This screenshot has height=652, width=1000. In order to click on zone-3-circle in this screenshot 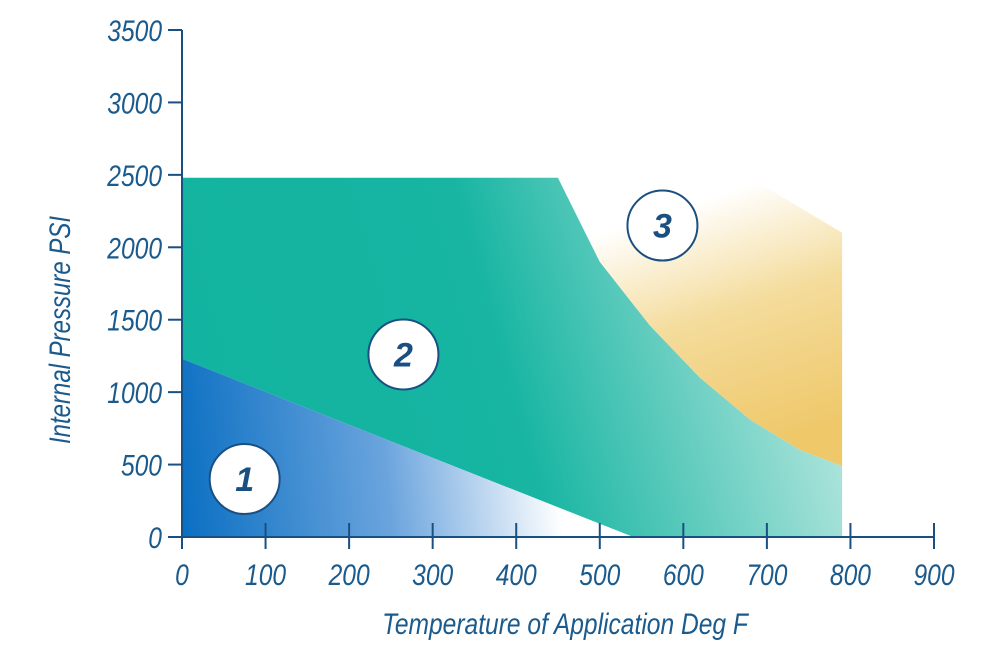, I will do `click(662, 225)`.